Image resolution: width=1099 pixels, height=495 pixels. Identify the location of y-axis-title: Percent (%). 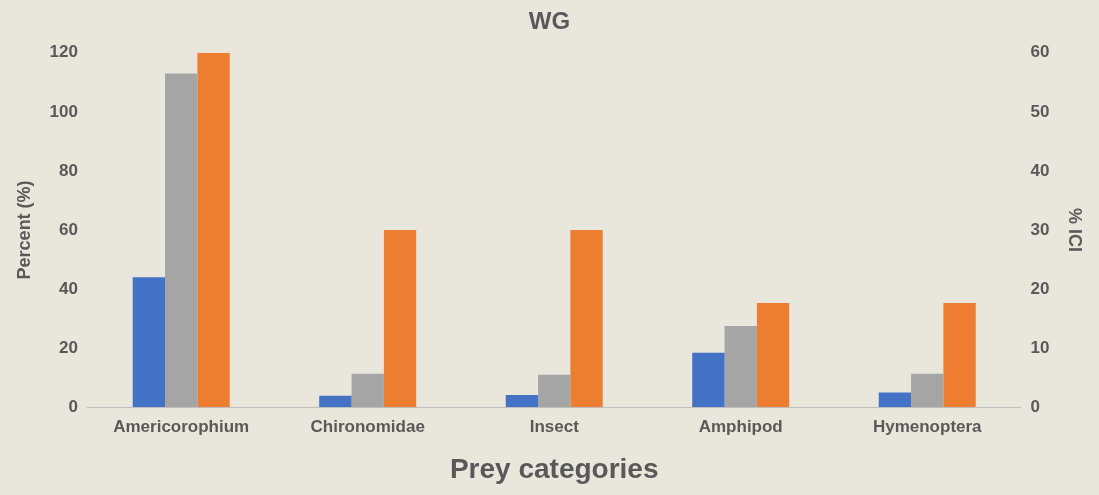
(23, 230).